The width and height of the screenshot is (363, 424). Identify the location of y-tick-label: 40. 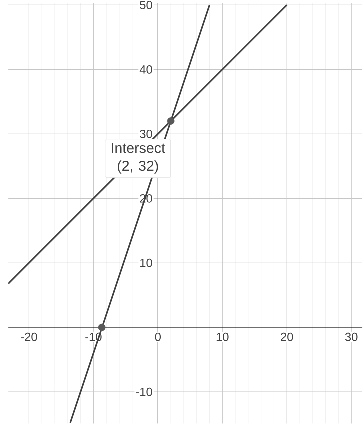
(146, 69).